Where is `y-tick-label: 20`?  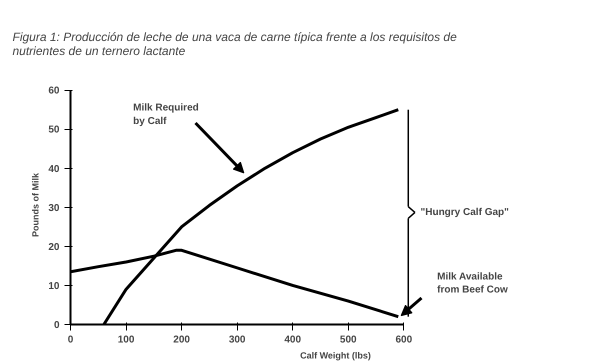 y-tick-label: 20 is located at coordinates (54, 247).